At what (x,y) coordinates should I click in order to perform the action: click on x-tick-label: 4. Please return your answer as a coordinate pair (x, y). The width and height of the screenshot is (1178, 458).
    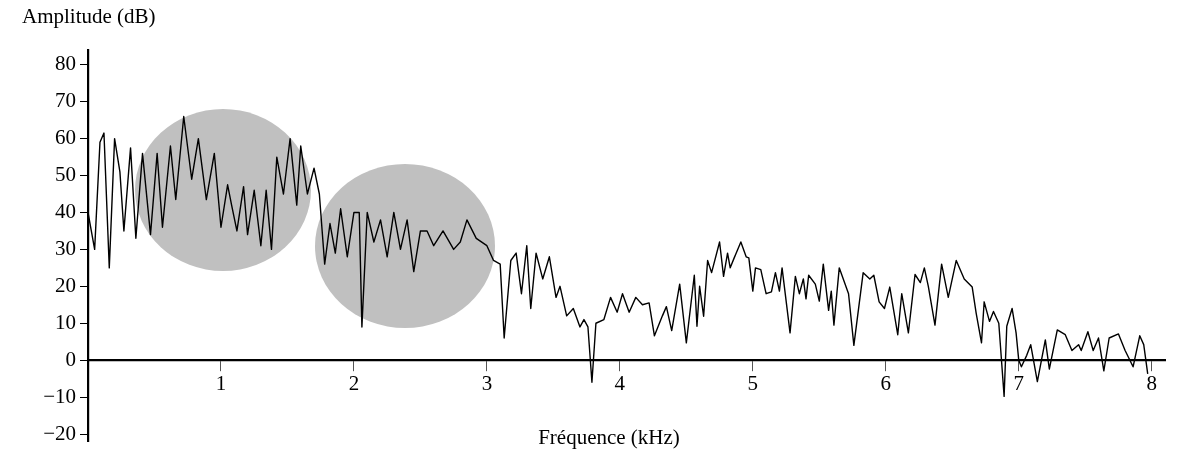
    Looking at the image, I should click on (620, 383).